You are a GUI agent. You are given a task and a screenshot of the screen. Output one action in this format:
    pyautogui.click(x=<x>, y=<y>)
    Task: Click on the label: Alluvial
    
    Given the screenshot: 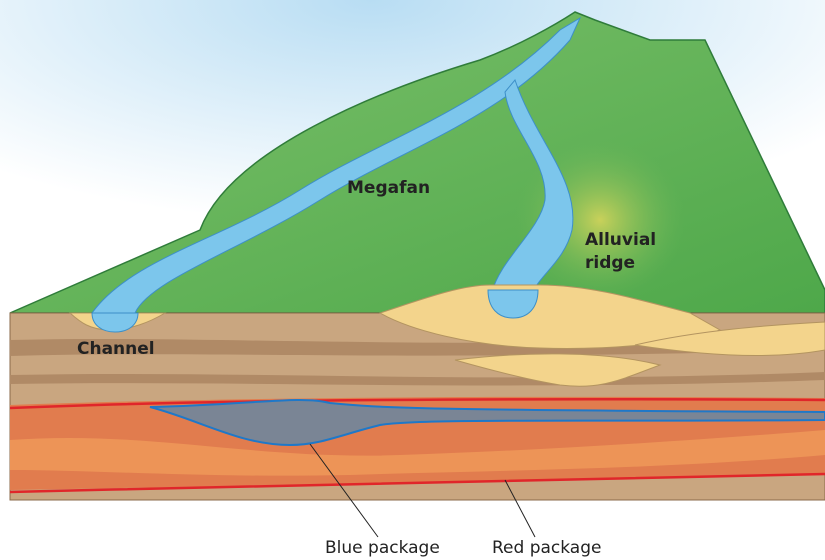 What is the action you would take?
    pyautogui.click(x=620, y=240)
    